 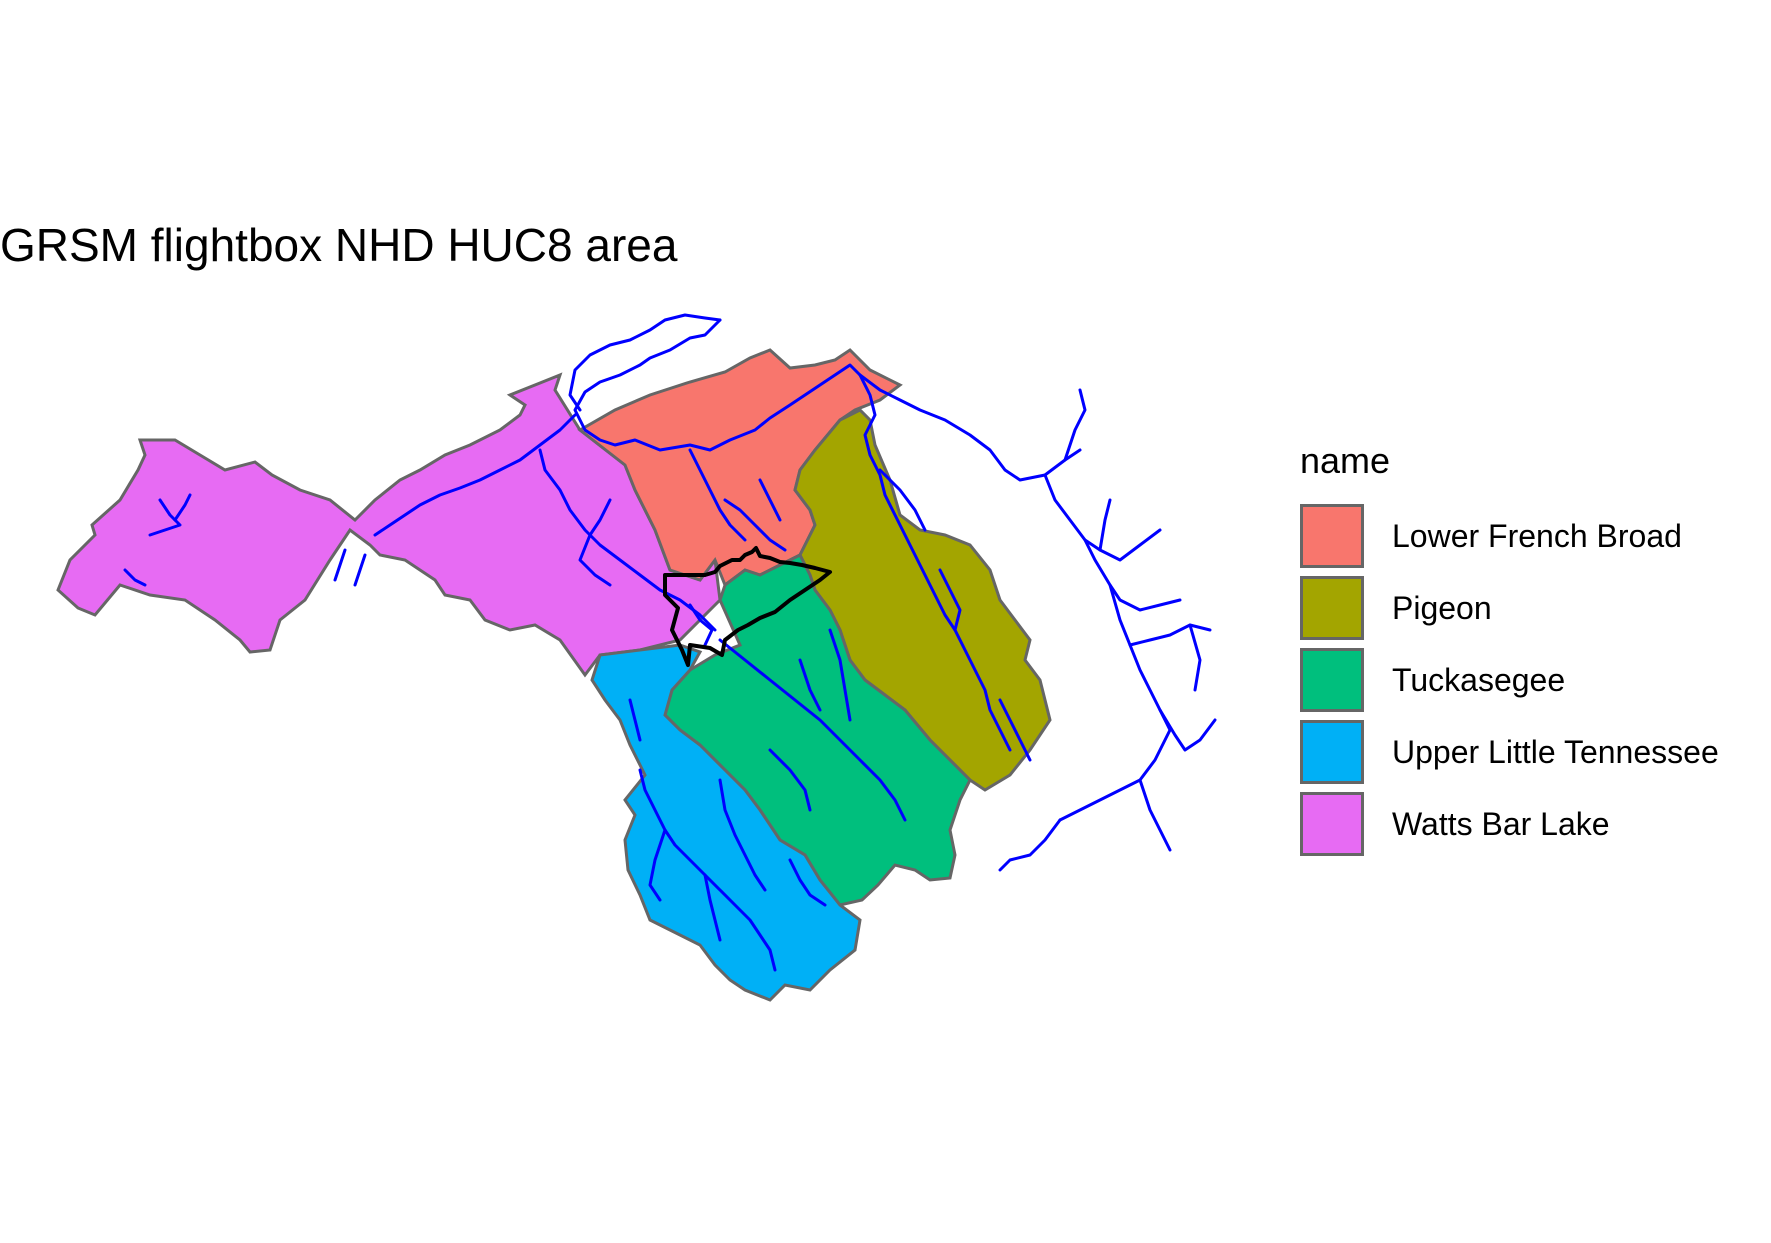 What do you see at coordinates (1537, 535) in the screenshot?
I see `legend-label: Lower French Broad` at bounding box center [1537, 535].